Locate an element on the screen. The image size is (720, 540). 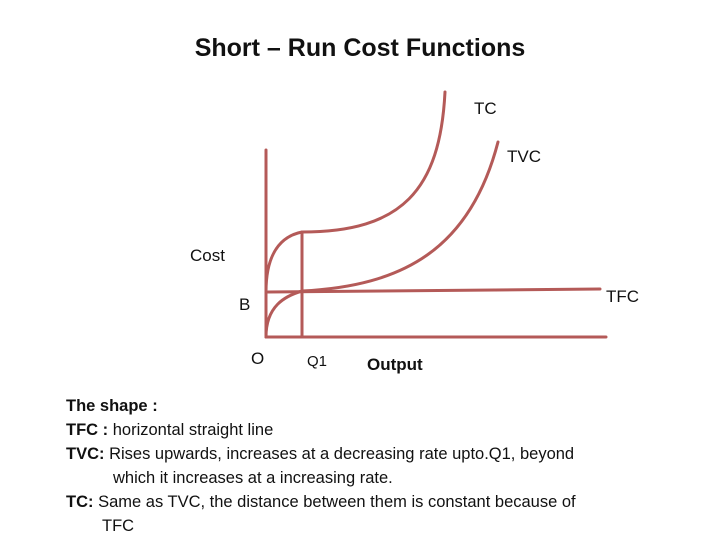
tc-description-cont: TFC is located at coordinates (118, 526).